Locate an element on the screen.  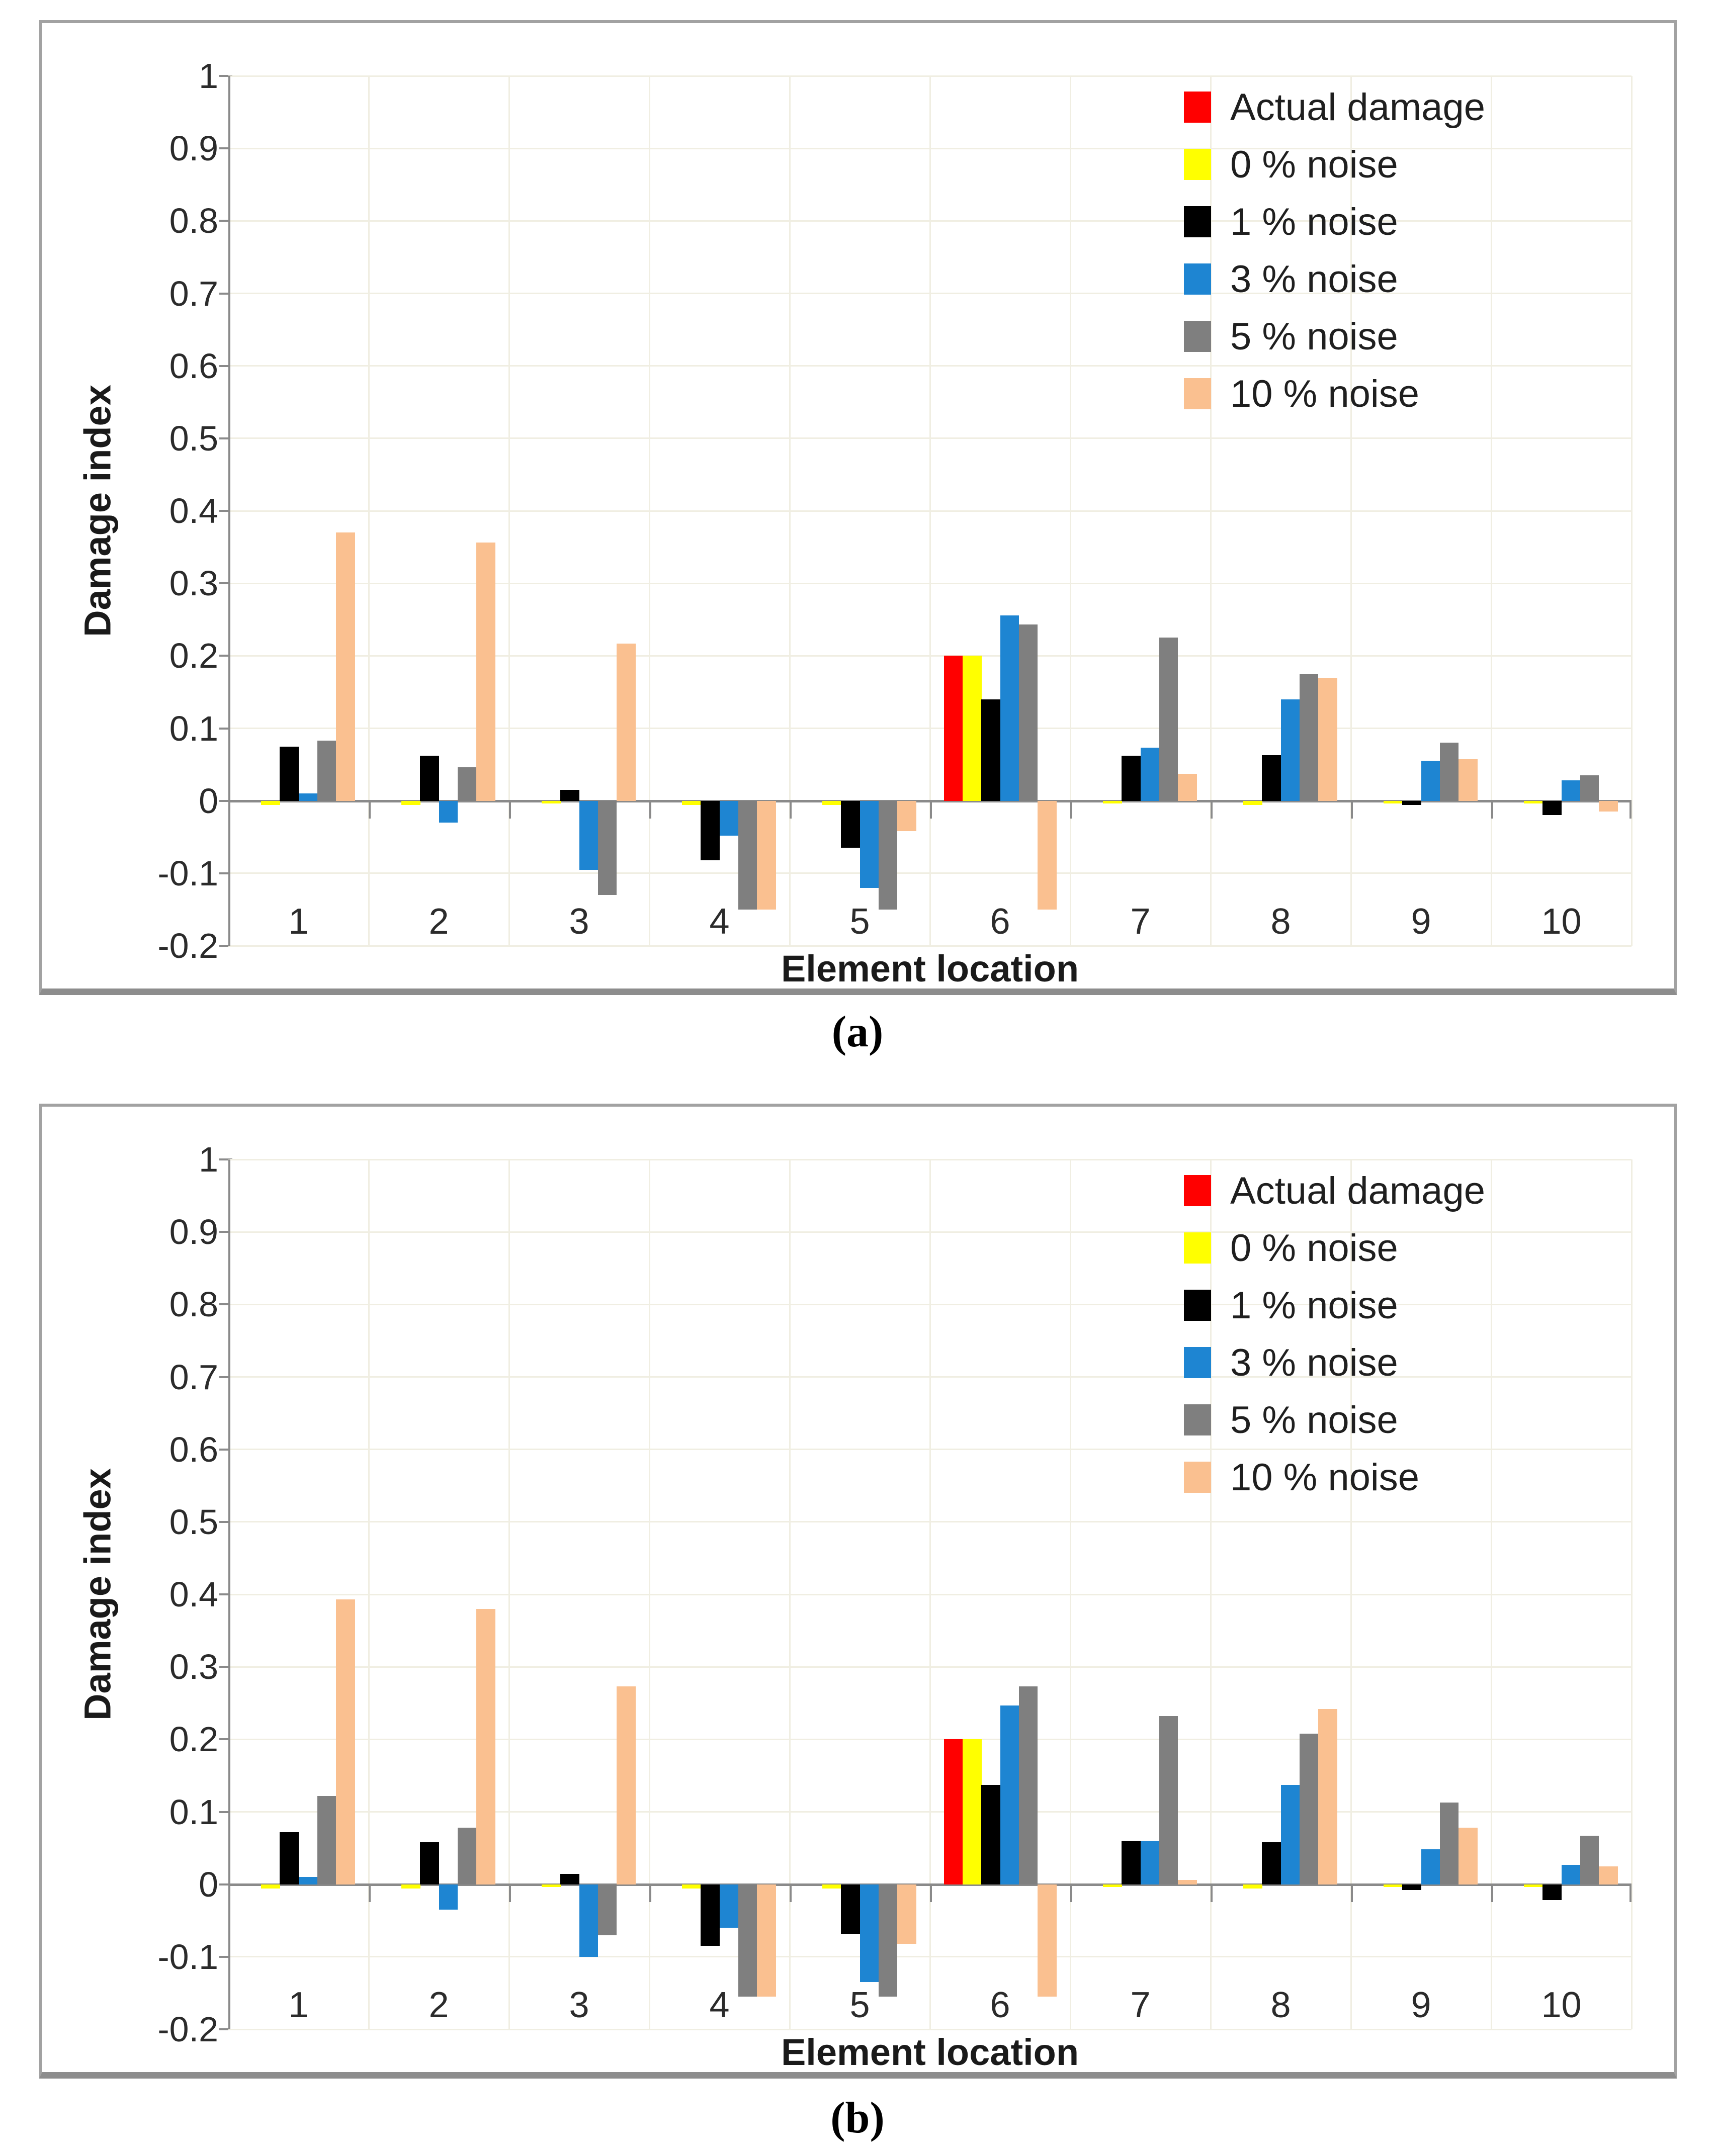
y-tick-label: 0.7 is located at coordinates (194, 294).